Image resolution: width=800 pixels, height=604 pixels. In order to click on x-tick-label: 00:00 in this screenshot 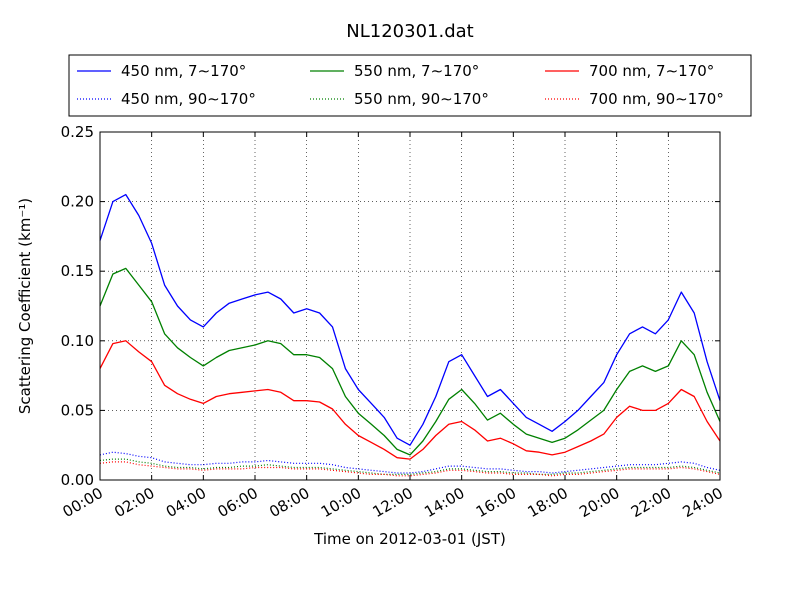, I will do `click(83, 502)`.